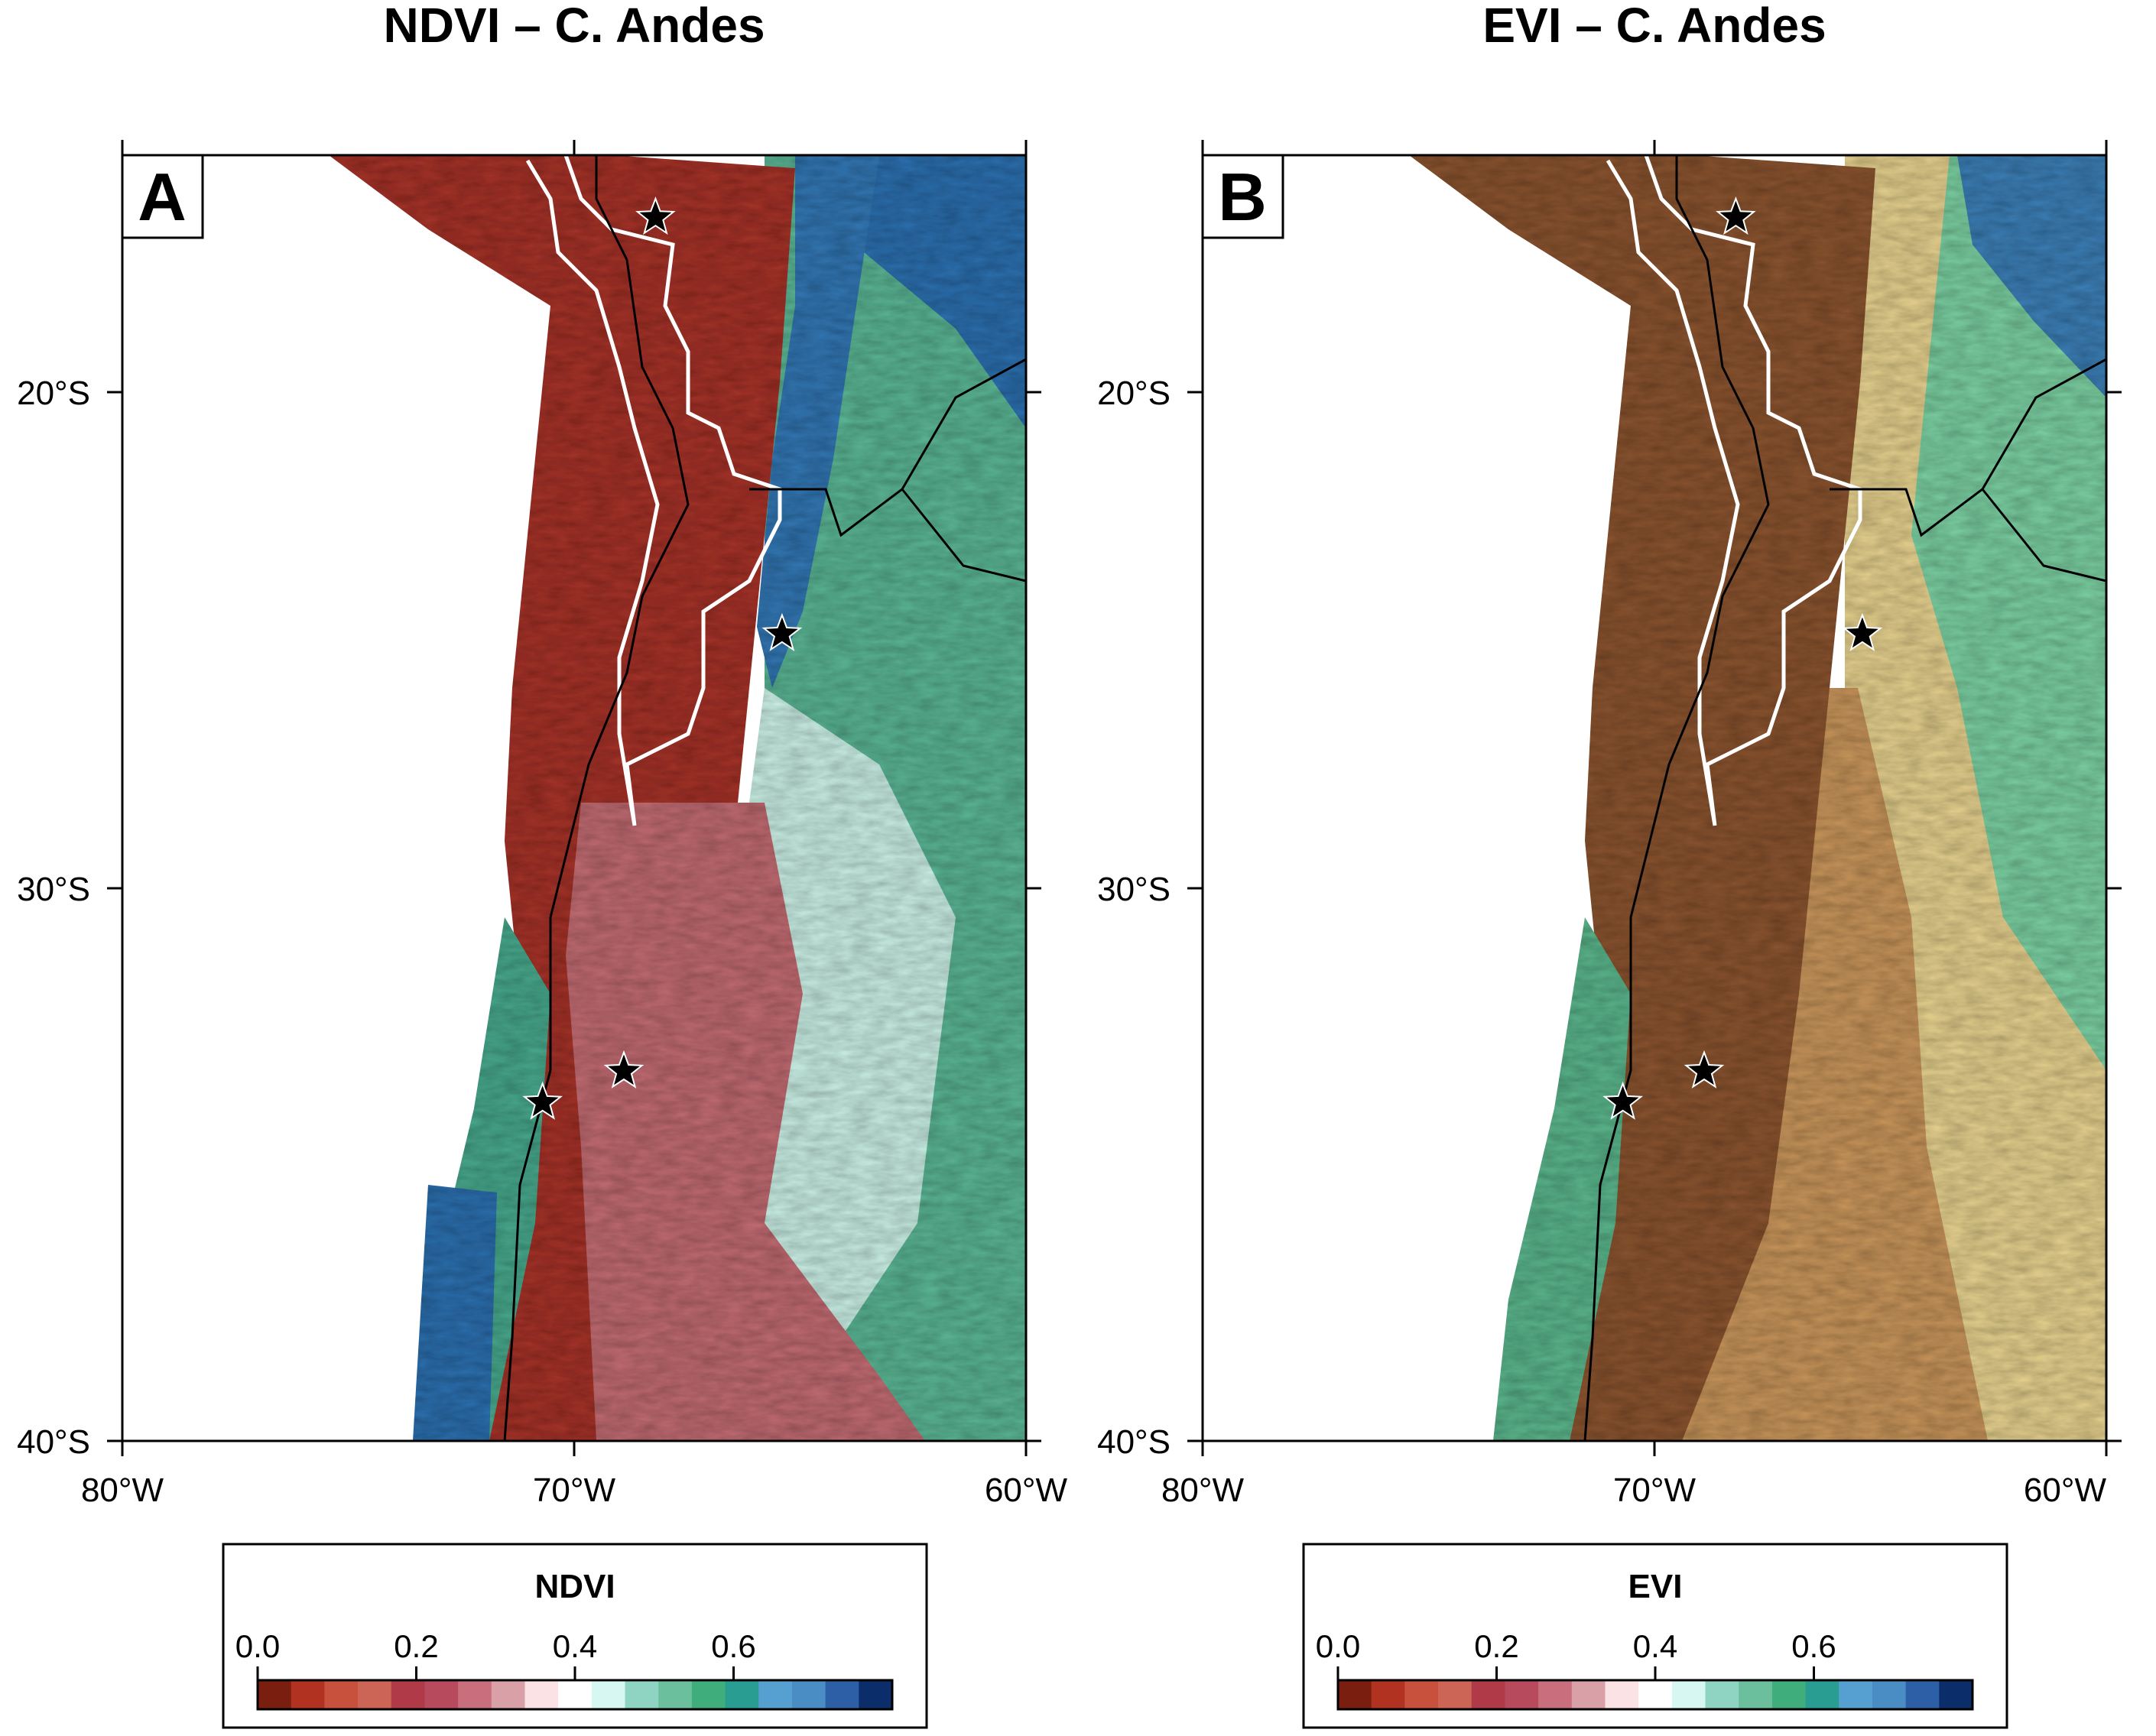 Image resolution: width=2156 pixels, height=1736 pixels. I want to click on panel-a-colorbar-title: NDVI, so click(574, 1586).